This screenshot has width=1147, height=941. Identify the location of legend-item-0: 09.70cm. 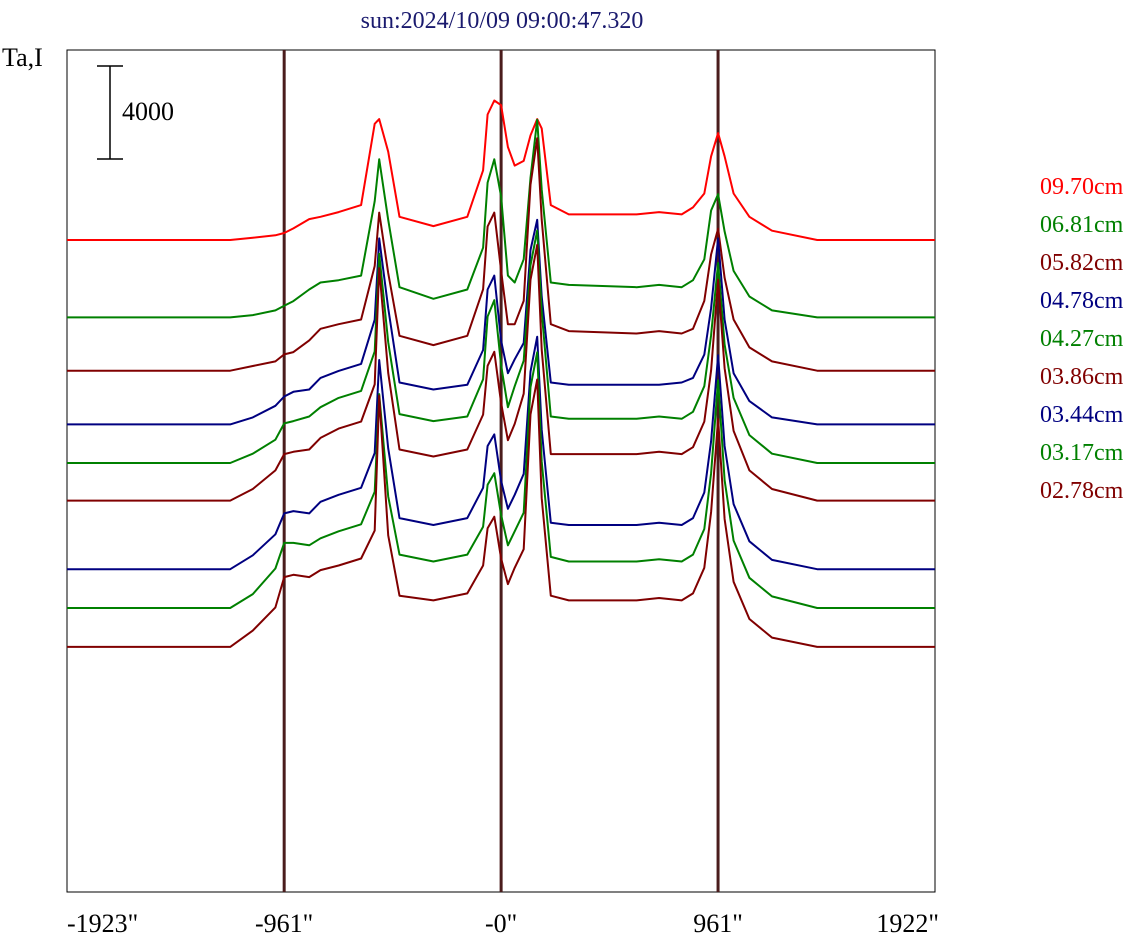
(1082, 187).